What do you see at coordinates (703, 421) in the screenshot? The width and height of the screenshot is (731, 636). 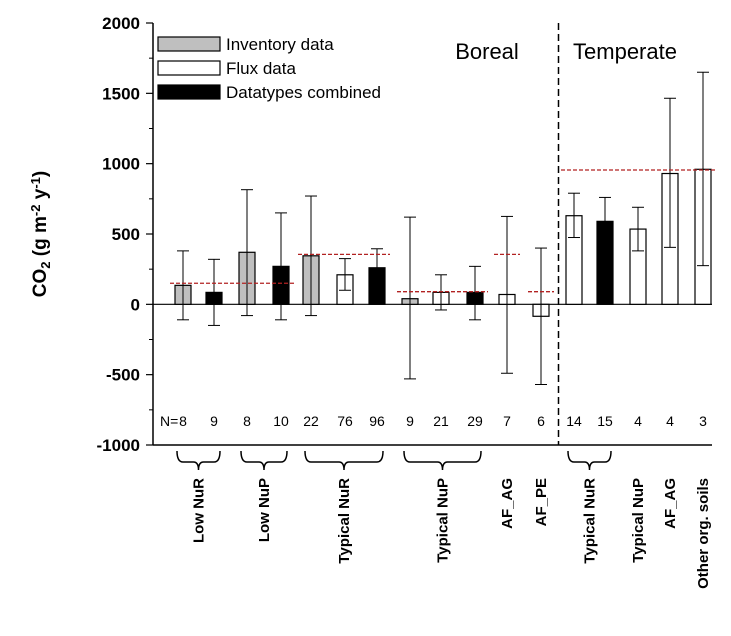 I see `sample-size-label: 3` at bounding box center [703, 421].